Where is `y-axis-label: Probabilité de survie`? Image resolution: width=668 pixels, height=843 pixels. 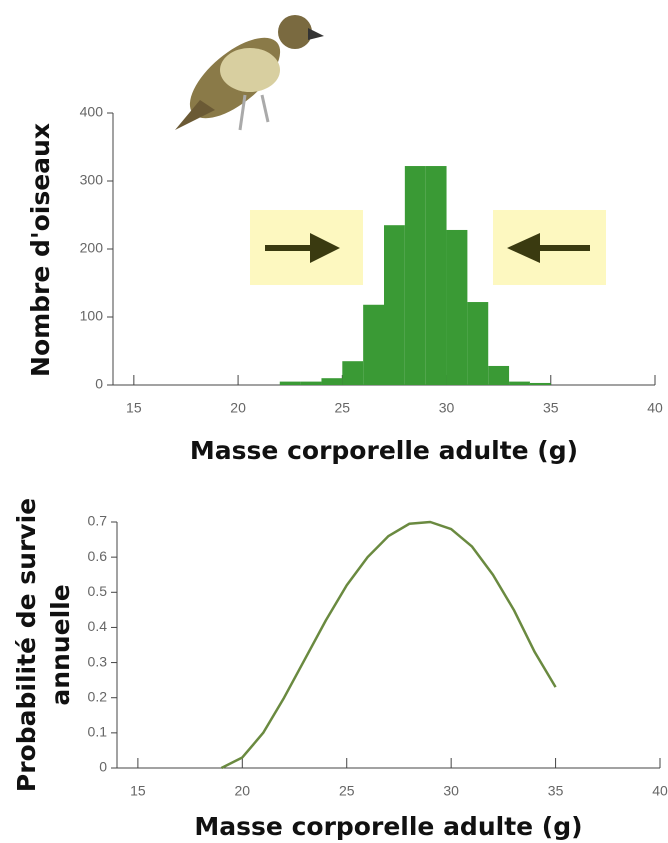
y-axis-label: Probabilité de survie is located at coordinates (26, 645).